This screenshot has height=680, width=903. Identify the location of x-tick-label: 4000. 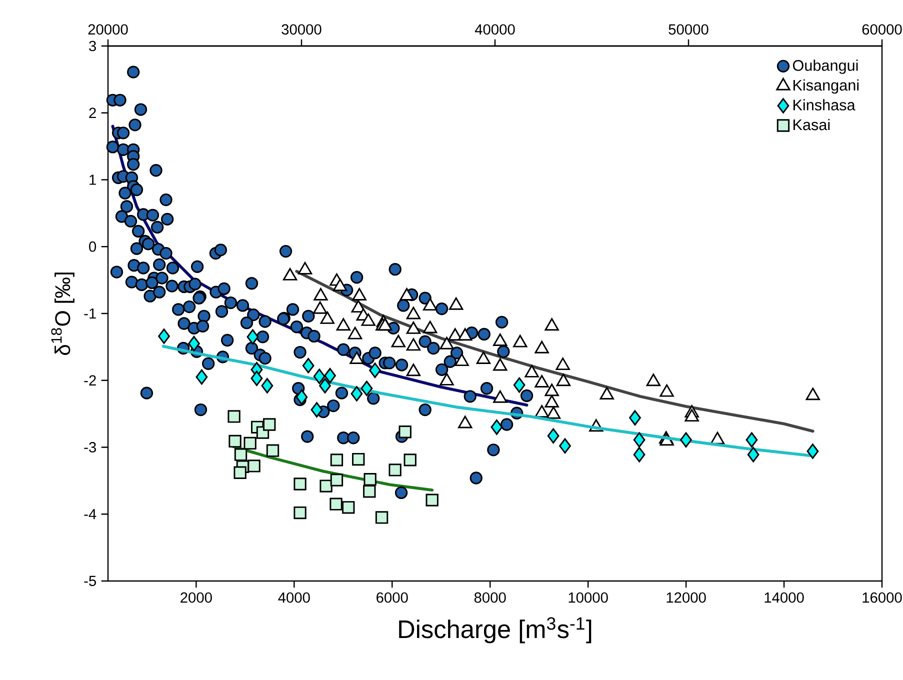
(294, 597).